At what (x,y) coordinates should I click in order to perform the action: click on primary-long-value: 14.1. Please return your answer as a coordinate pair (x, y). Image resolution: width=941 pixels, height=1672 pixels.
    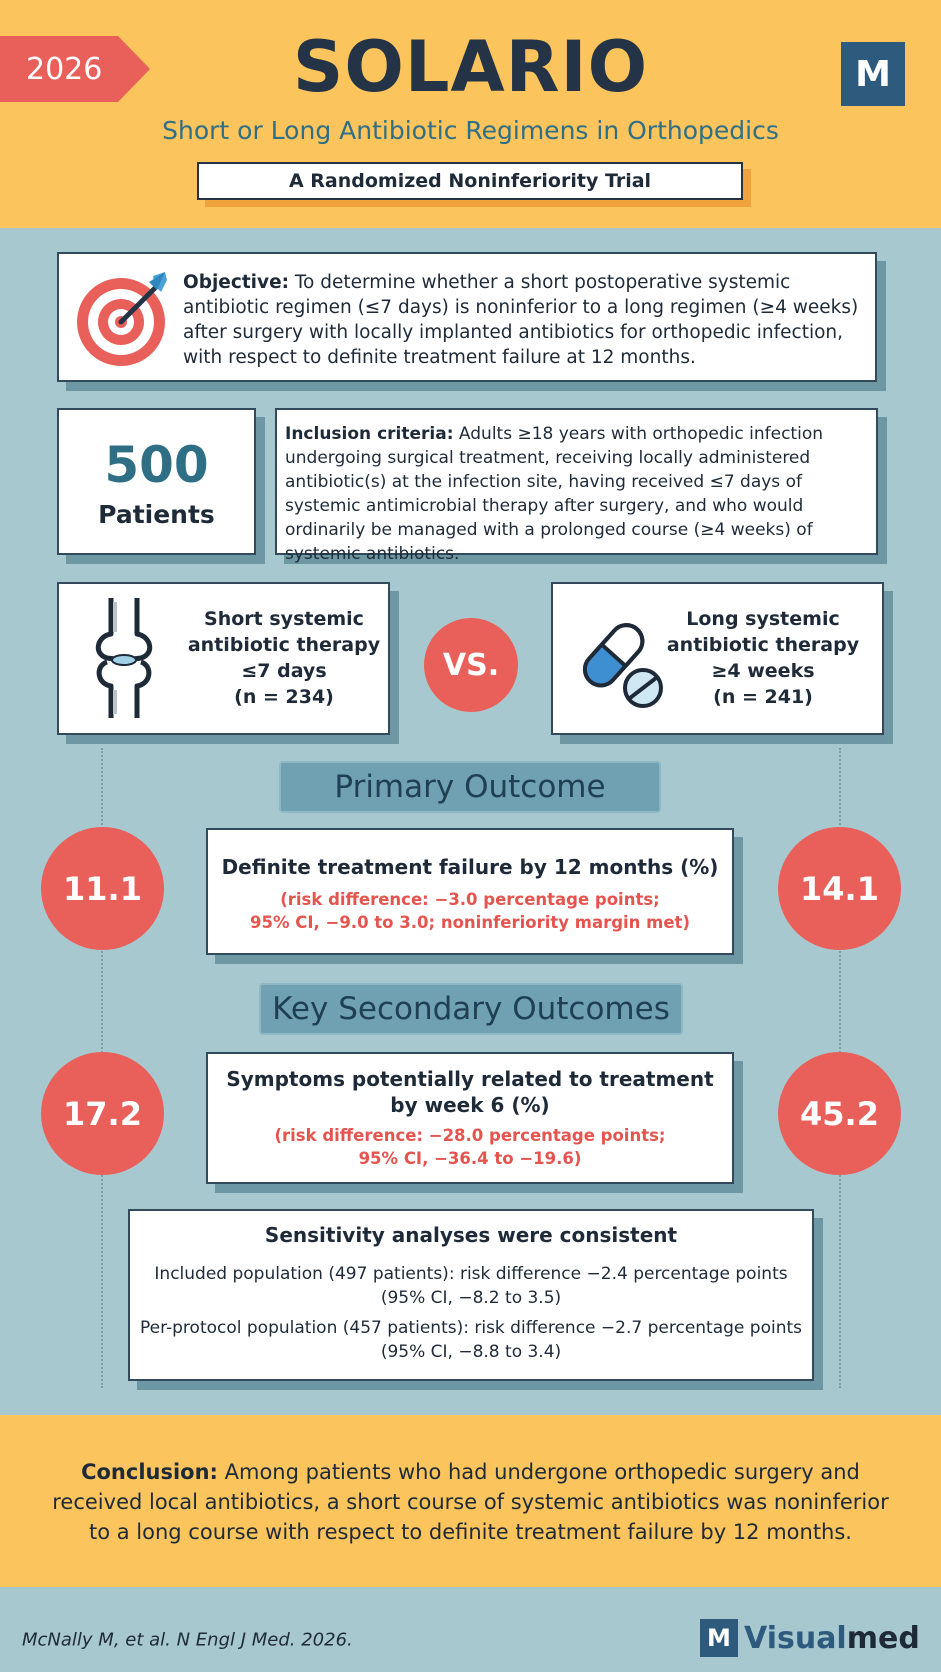
    Looking at the image, I should click on (839, 888).